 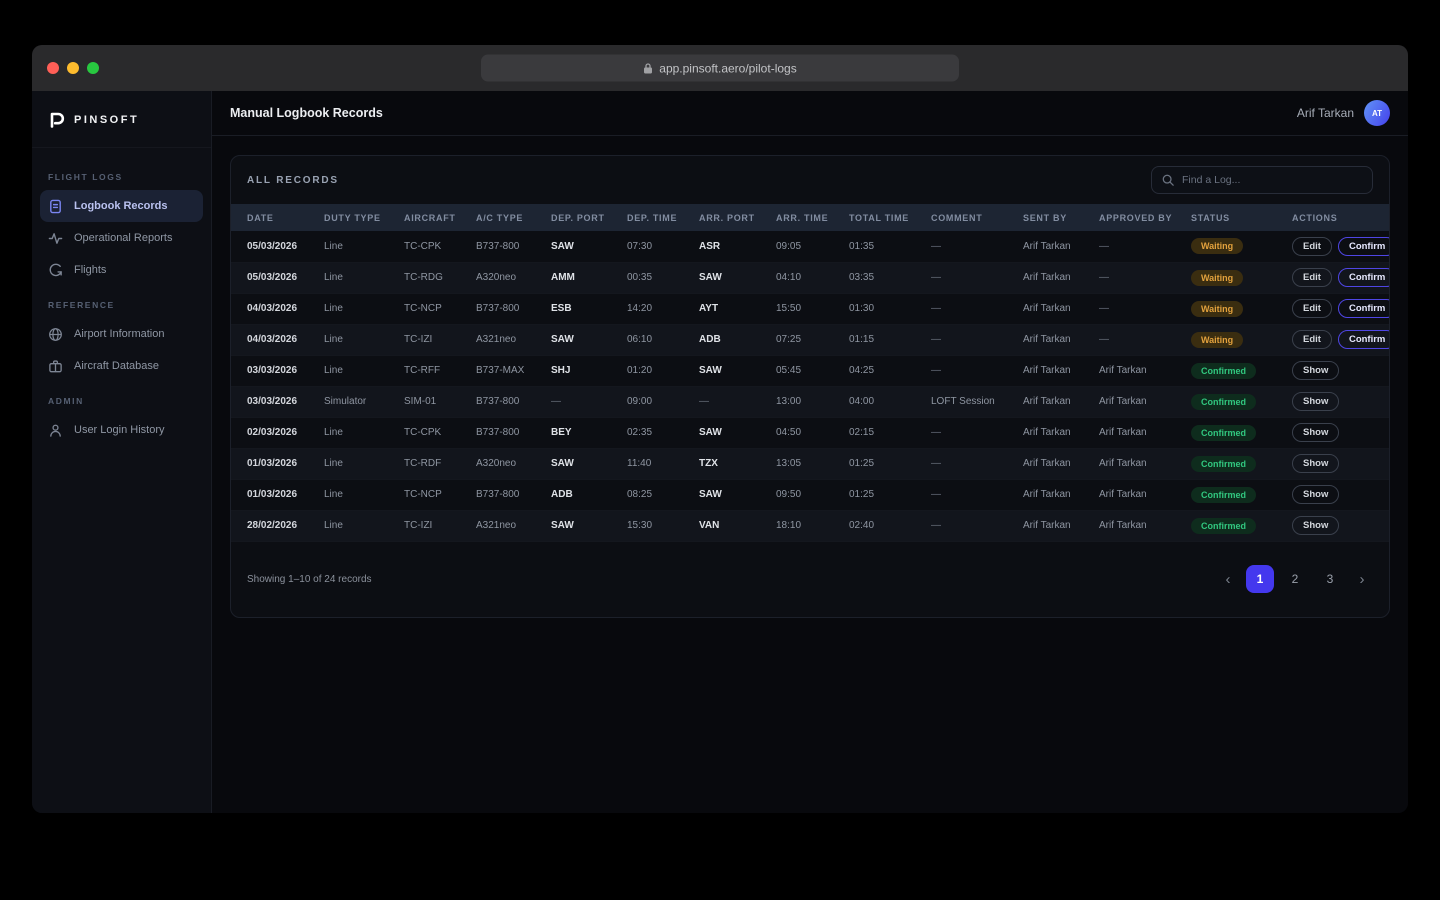 I want to click on document-icon, so click(x=55, y=206).